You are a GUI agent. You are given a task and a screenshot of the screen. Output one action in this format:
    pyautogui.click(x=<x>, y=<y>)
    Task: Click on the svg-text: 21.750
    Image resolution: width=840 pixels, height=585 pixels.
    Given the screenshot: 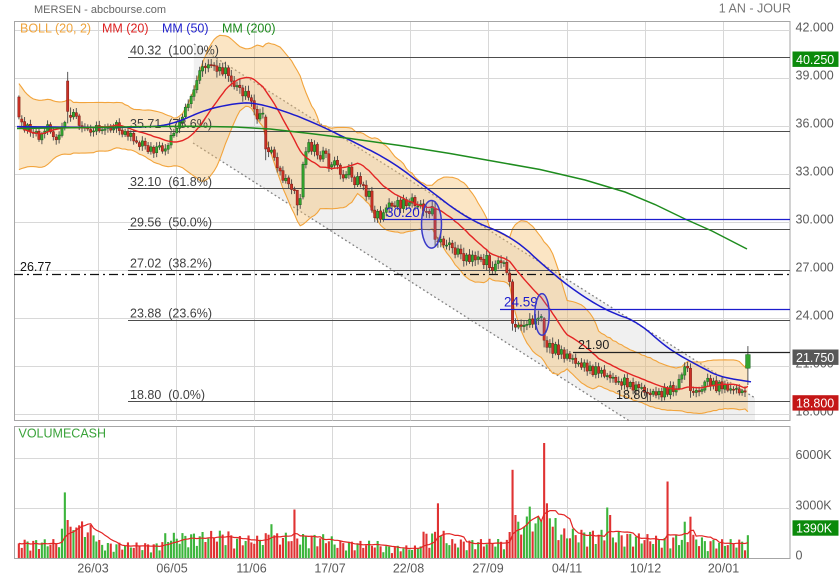 What is the action you would take?
    pyautogui.click(x=815, y=358)
    